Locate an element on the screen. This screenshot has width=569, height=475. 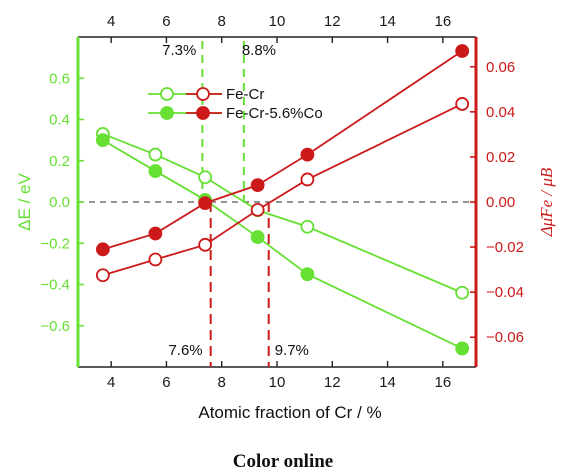
x-top-tick-label: 12 is located at coordinates (332, 21).